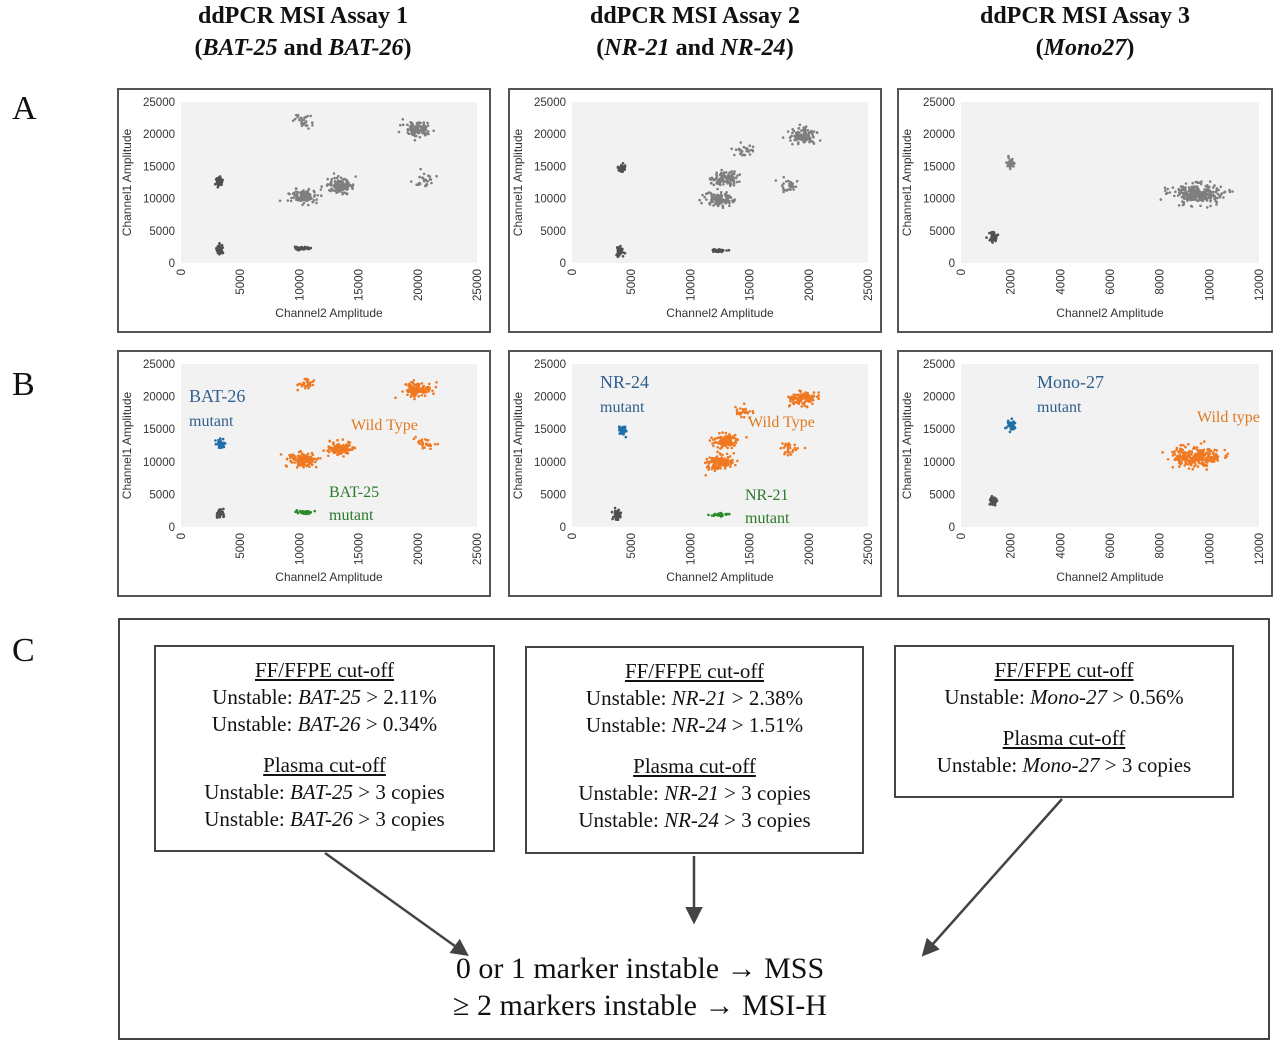 The width and height of the screenshot is (1280, 1047). I want to click on y-axis-label: Channel1 Amplitude, so click(907, 445).